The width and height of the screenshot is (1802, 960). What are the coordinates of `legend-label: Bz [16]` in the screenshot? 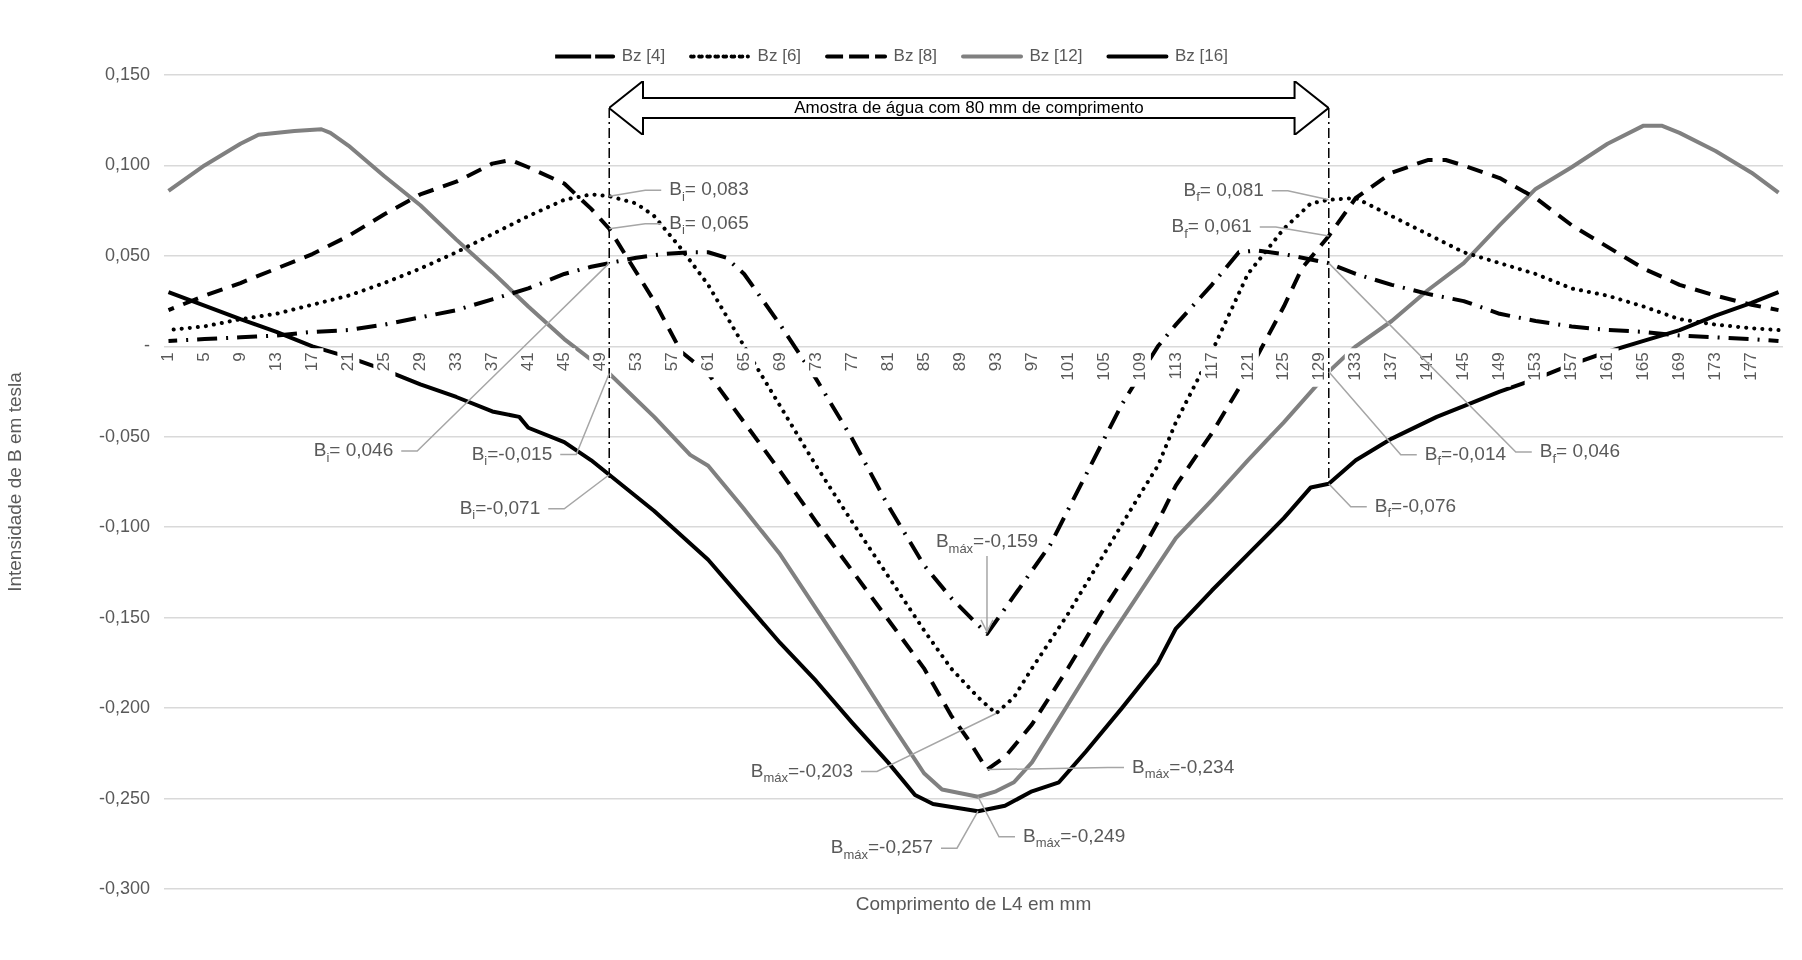 It's located at (1201, 56).